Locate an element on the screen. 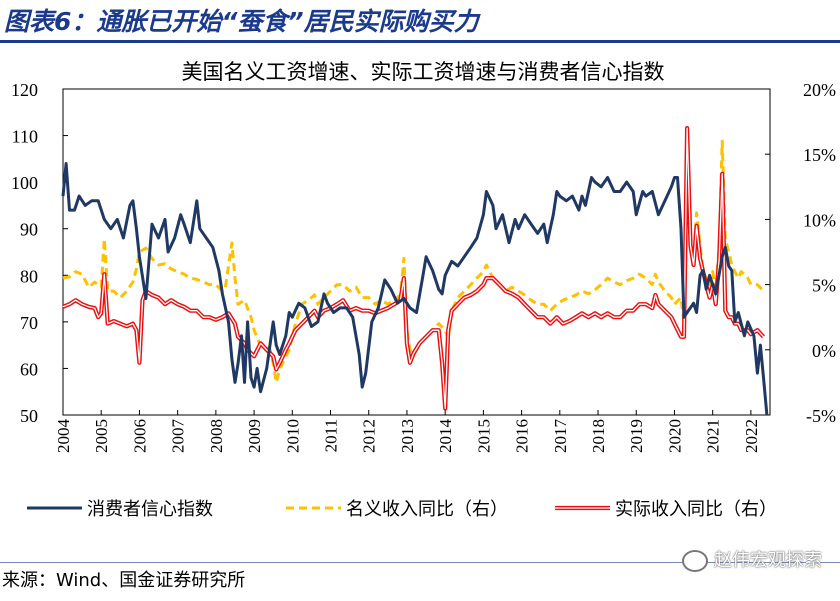 This screenshot has width=840, height=601. legend-label: 名义收入同比（右） is located at coordinates (427, 509).